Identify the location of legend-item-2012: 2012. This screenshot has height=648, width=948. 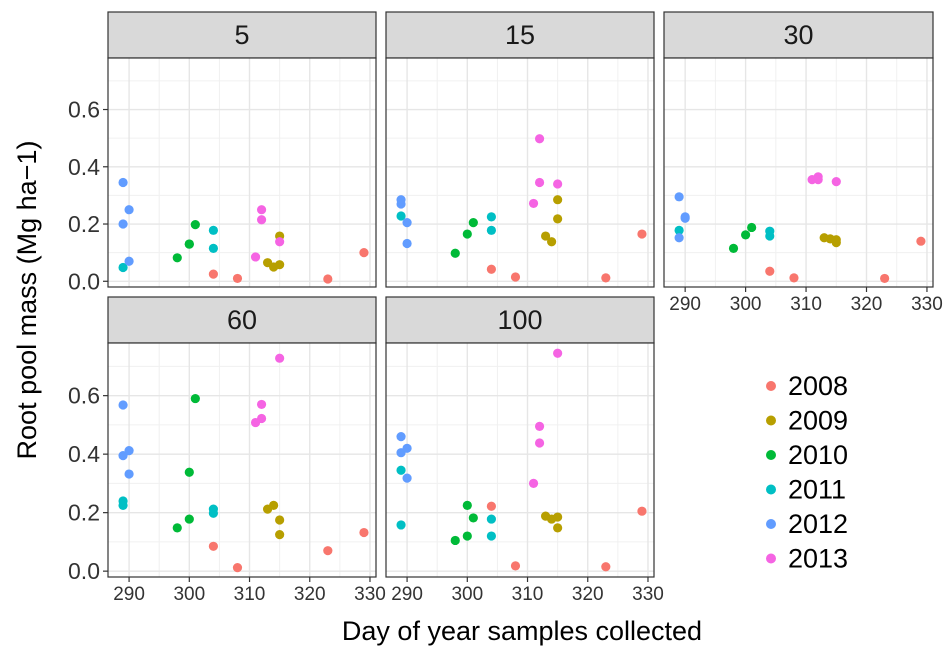
(807, 524).